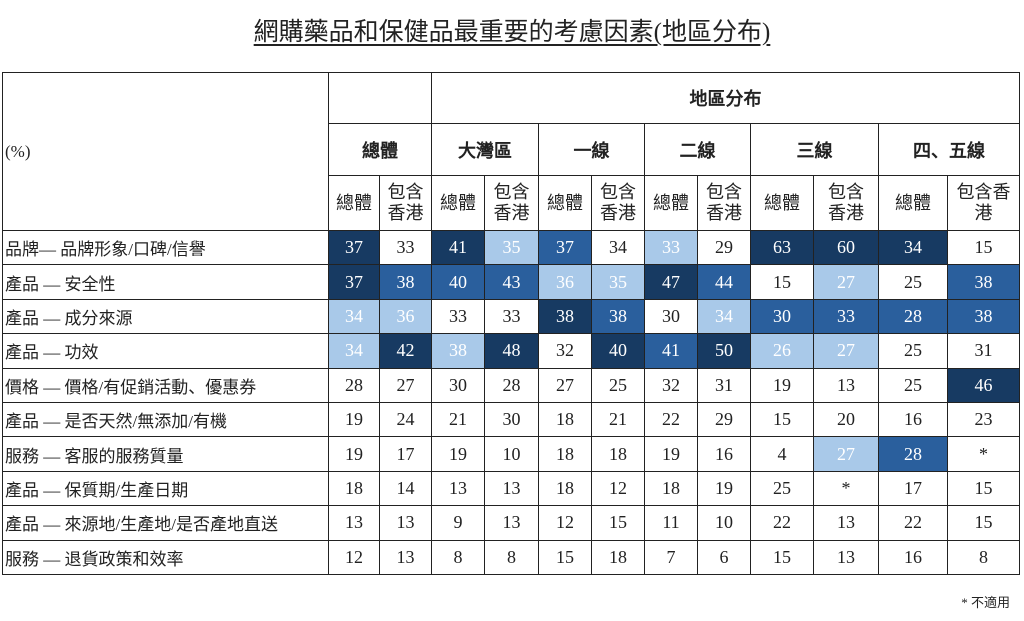 The height and width of the screenshot is (621, 1024). What do you see at coordinates (485, 149) in the screenshot?
I see `group-header: 大灣區` at bounding box center [485, 149].